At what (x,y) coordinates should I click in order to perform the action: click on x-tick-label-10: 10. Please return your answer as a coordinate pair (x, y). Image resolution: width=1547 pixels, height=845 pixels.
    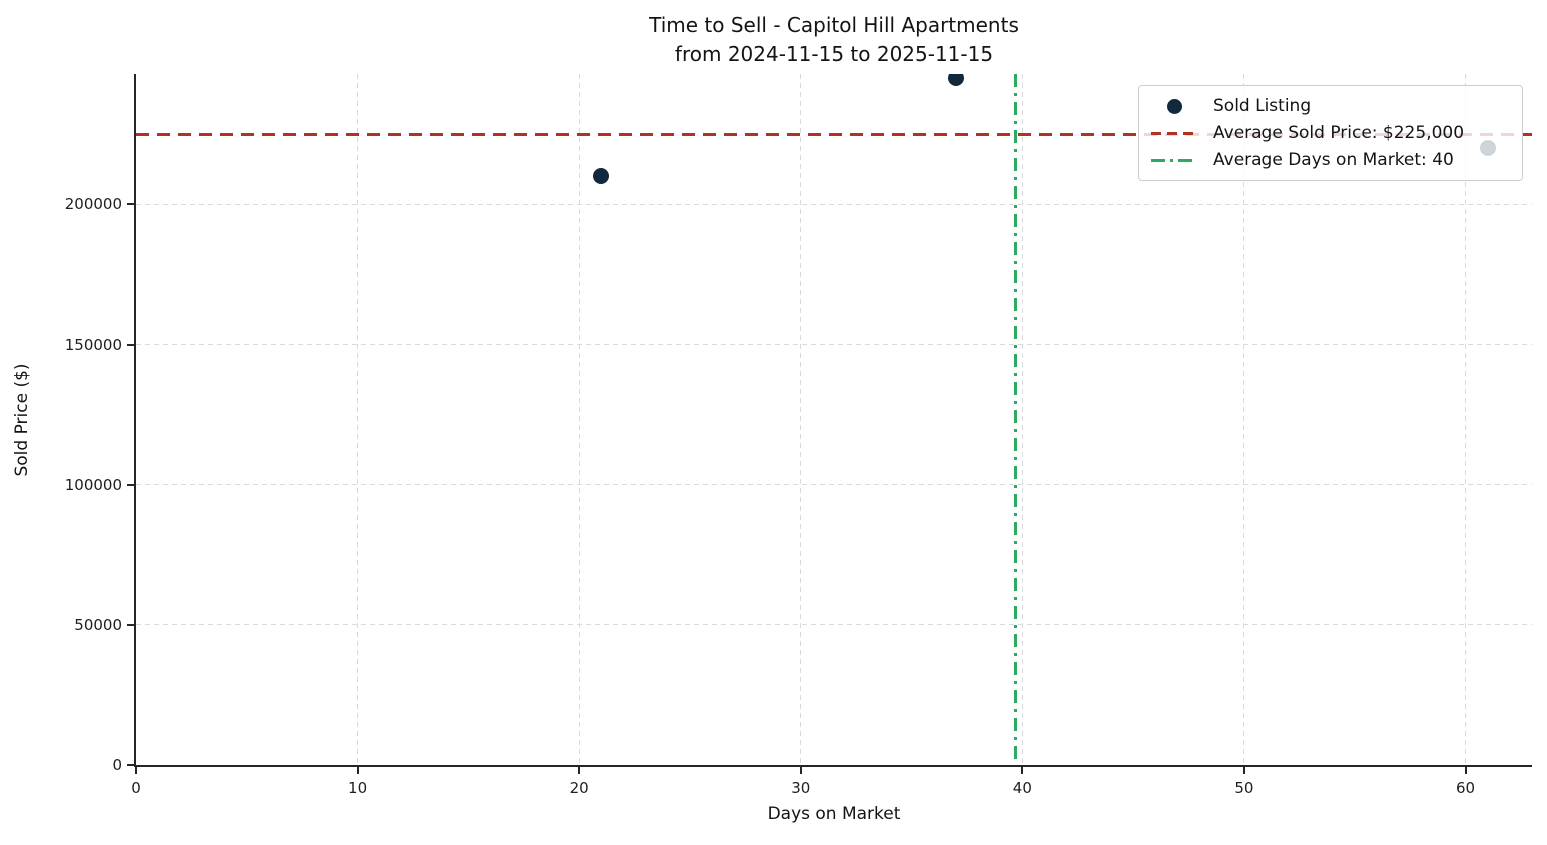
    Looking at the image, I should click on (358, 788).